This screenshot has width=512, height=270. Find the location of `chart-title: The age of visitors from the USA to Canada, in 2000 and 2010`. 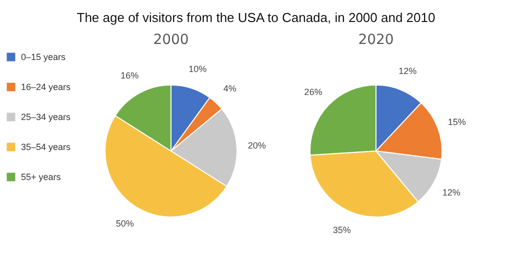

chart-title: The age of visitors from the USA to Canada, in 2000 and 2010 is located at coordinates (256, 17).